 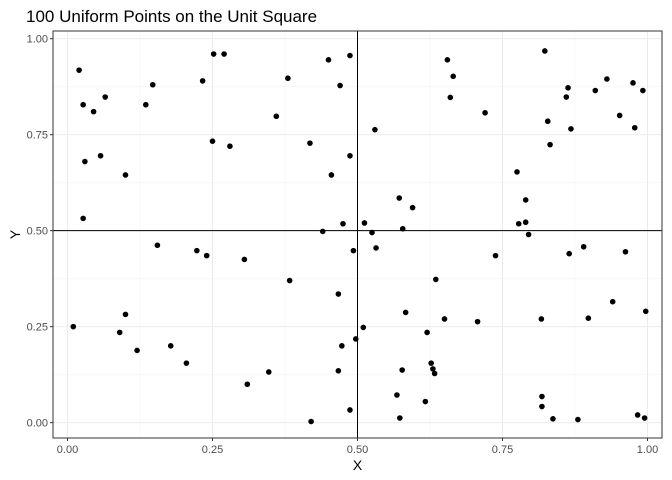 I want to click on y-tick-label: 0.50, so click(x=37, y=232).